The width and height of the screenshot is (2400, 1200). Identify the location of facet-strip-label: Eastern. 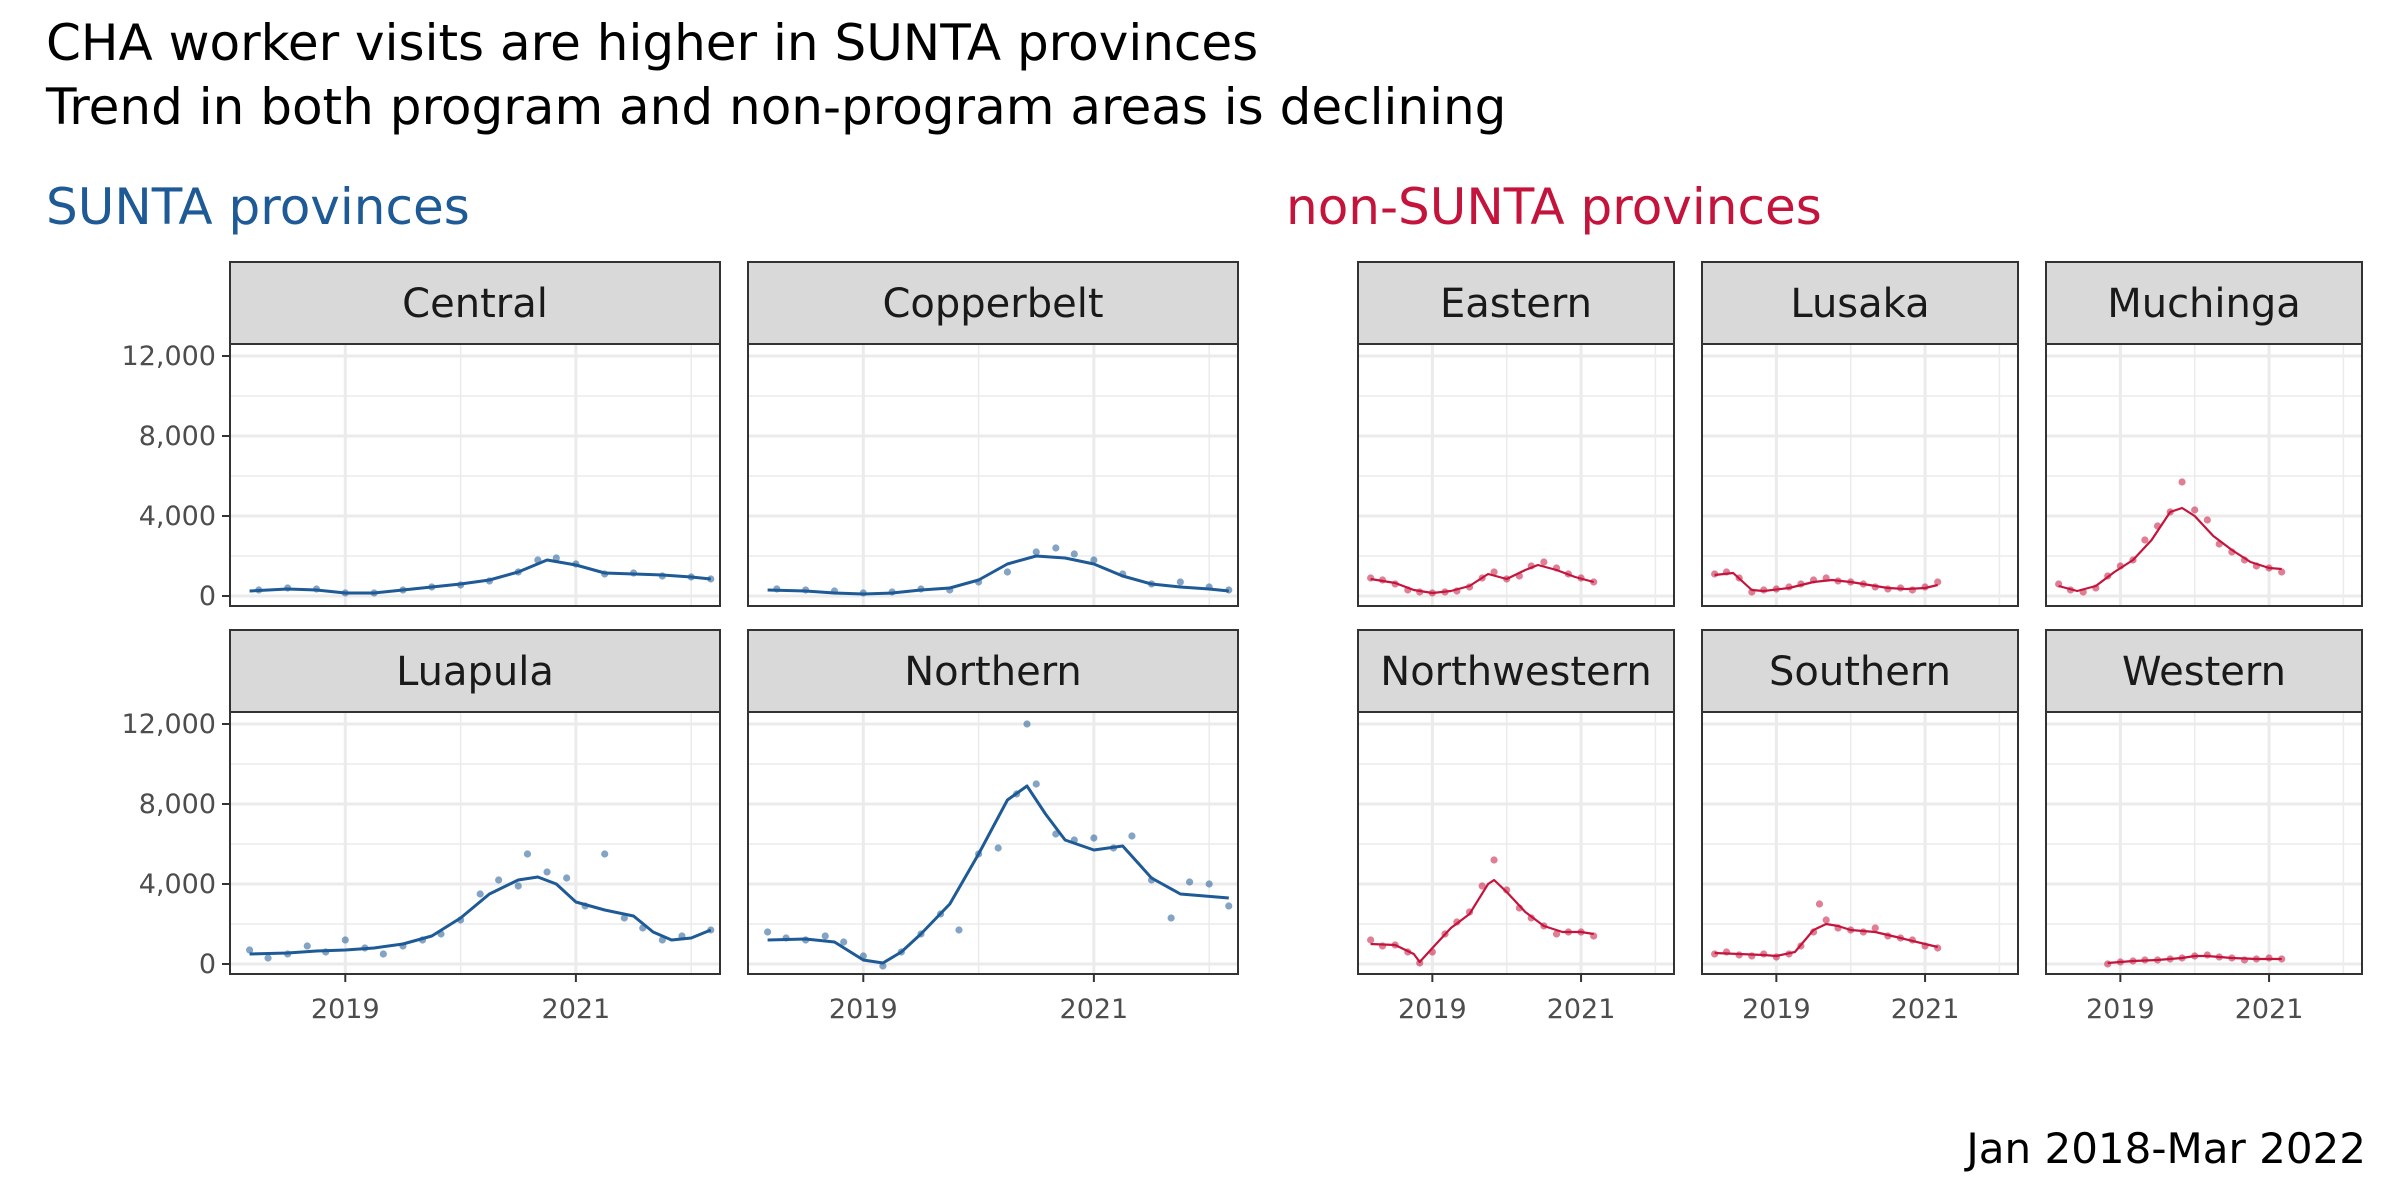
(1516, 304).